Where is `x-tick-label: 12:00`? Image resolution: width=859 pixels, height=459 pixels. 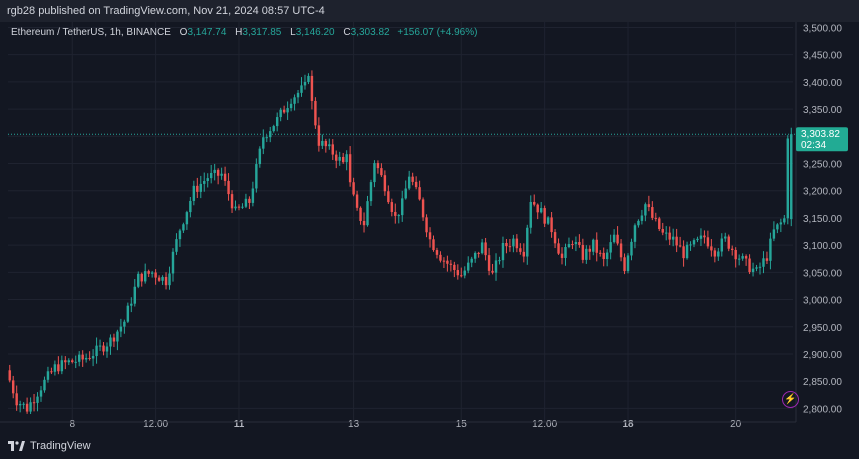 x-tick-label: 12:00 is located at coordinates (155, 424).